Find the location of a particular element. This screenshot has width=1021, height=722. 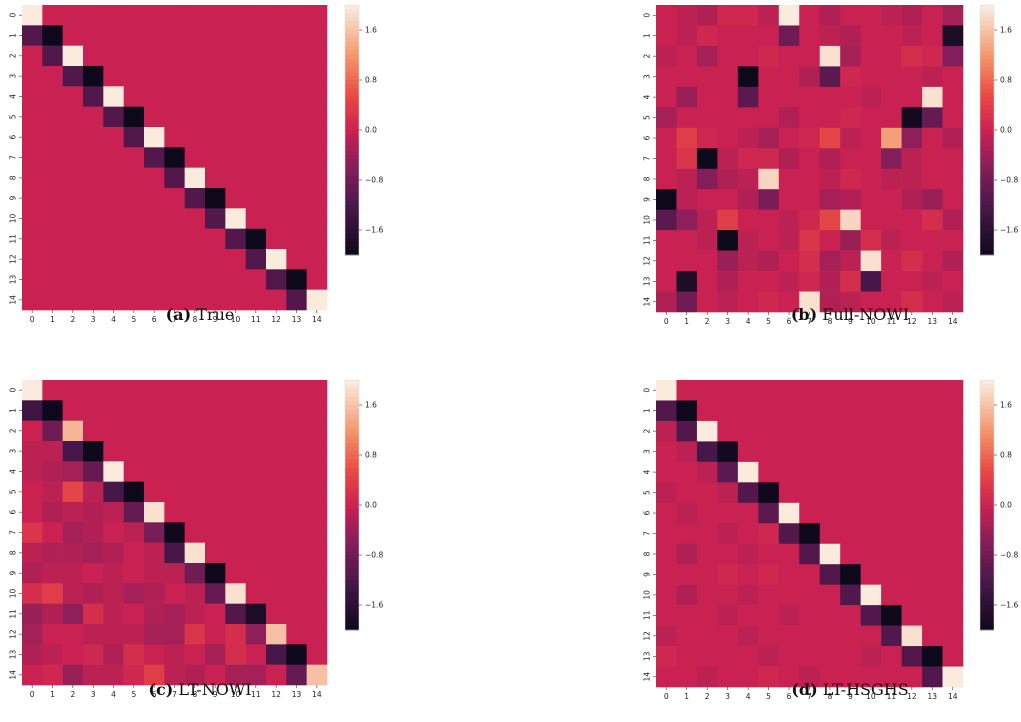

x-tick-label: 6 is located at coordinates (789, 321).